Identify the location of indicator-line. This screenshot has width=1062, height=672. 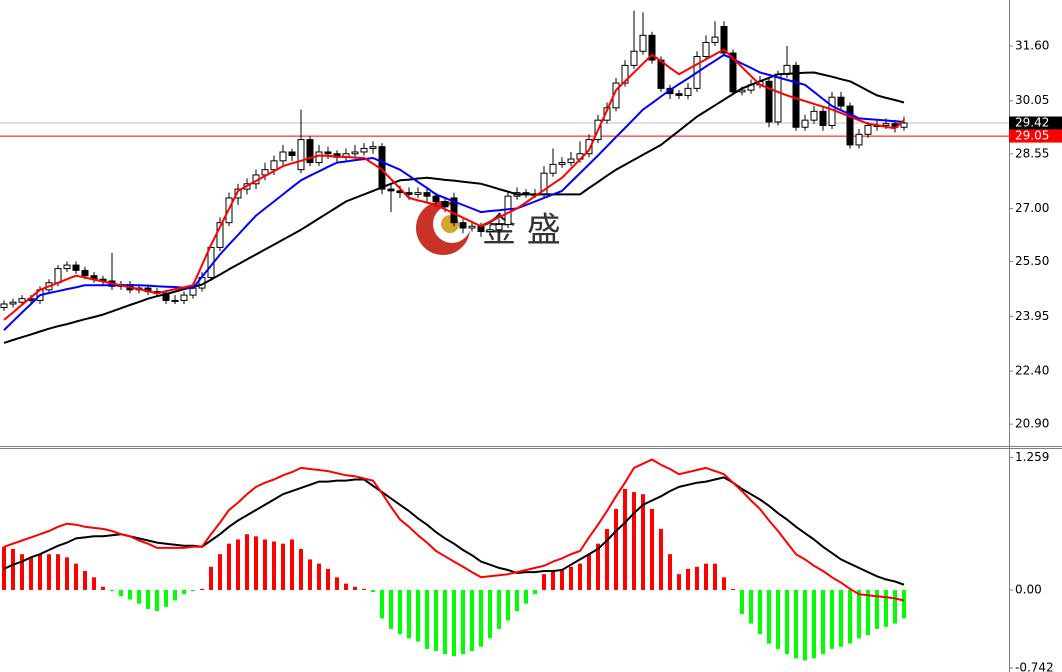
(454, 531).